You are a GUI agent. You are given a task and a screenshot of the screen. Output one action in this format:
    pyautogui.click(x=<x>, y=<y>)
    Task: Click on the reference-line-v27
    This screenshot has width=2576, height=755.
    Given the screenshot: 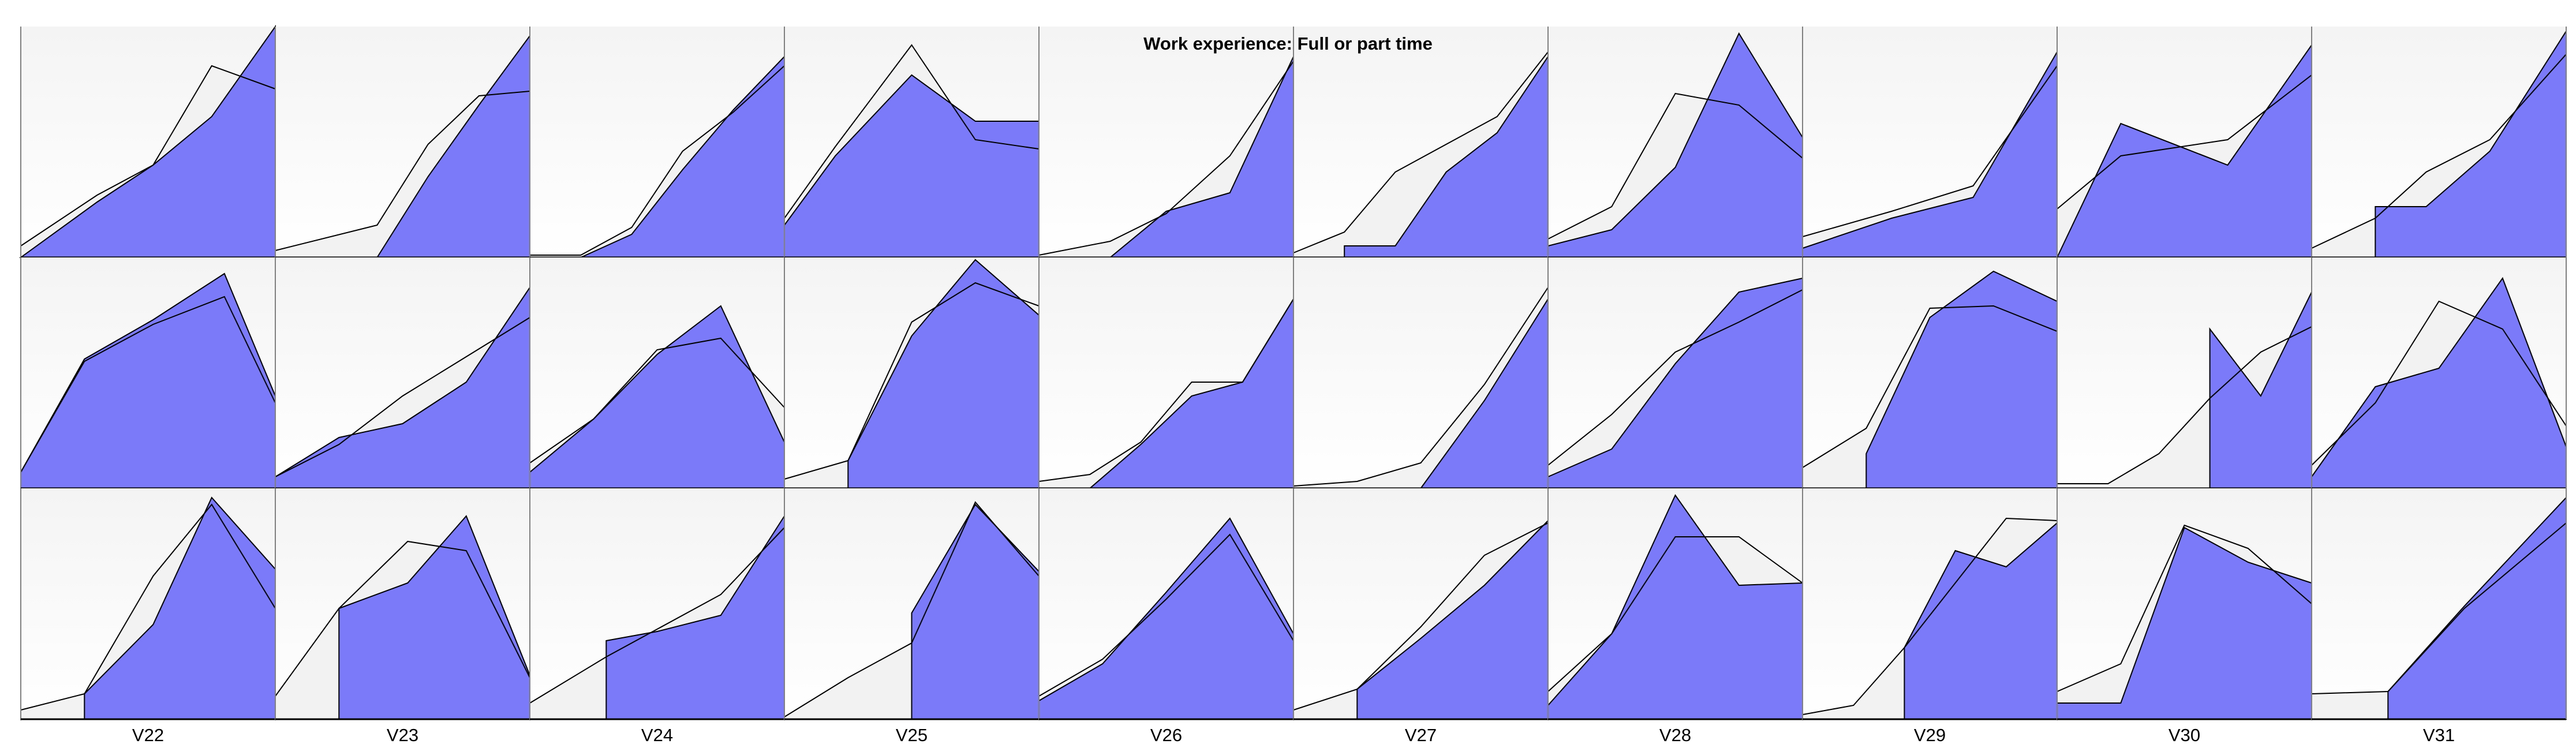 What is the action you would take?
    pyautogui.click(x=1421, y=616)
    